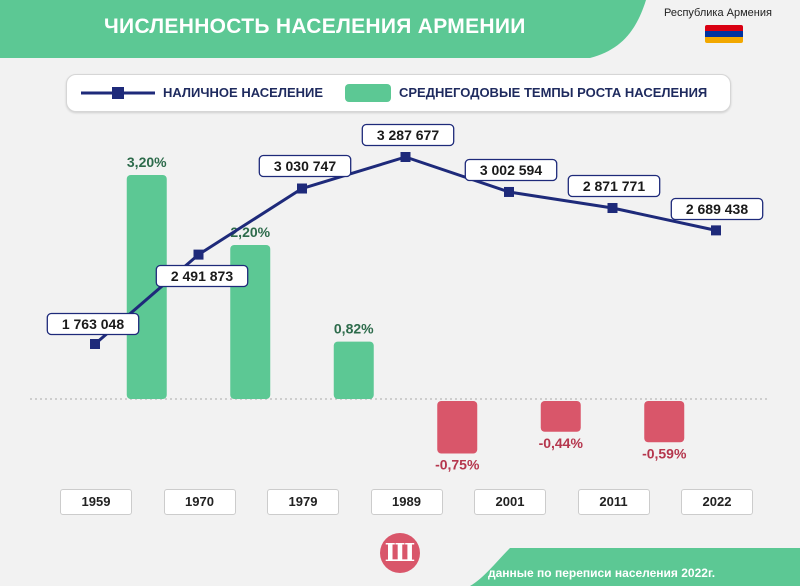 Image resolution: width=800 pixels, height=586 pixels. What do you see at coordinates (724, 28) in the screenshot?
I see `flag-stripe-red` at bounding box center [724, 28].